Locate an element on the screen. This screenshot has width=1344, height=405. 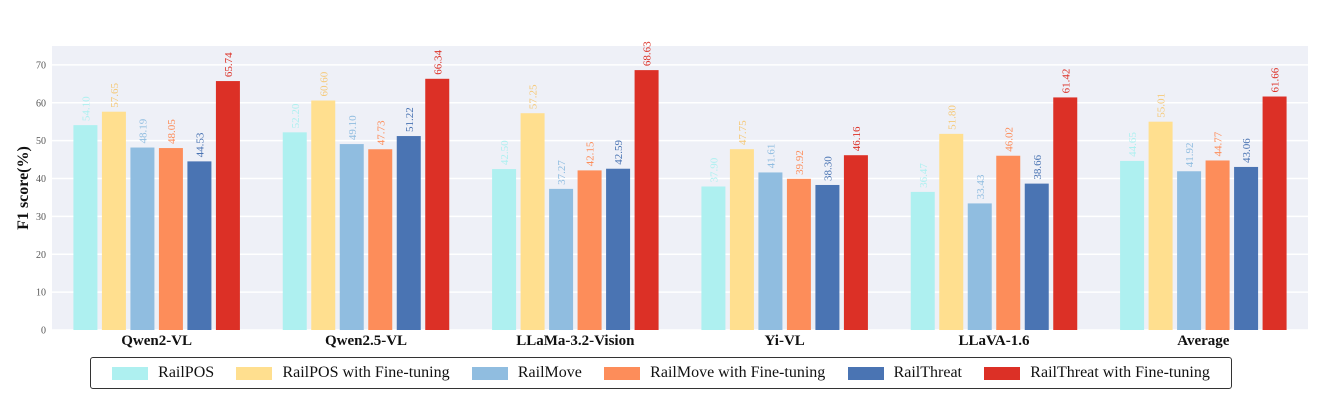
value-label: 48.19 is located at coordinates (143, 130).